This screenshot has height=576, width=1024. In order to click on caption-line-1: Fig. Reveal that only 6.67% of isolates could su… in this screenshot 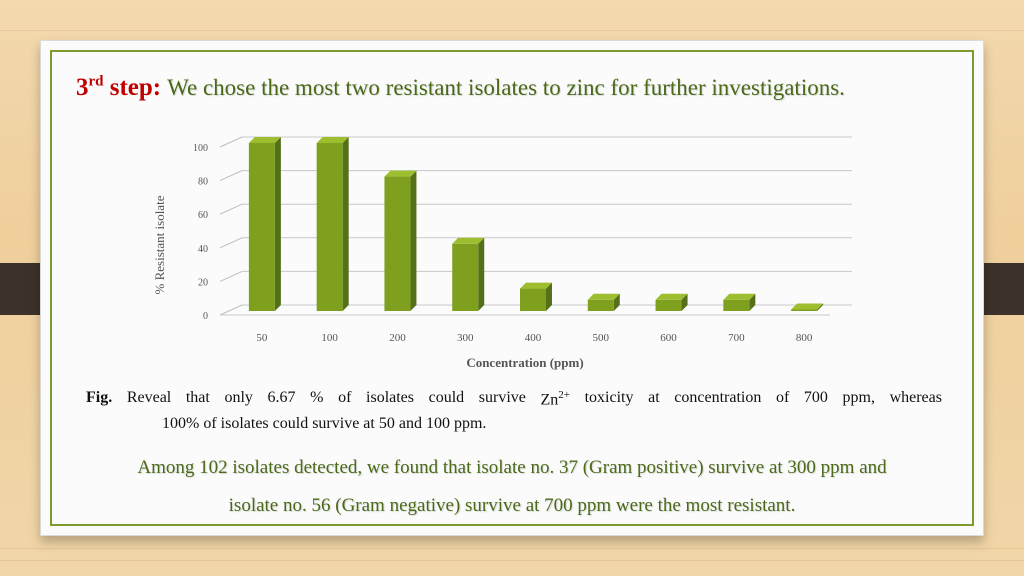, I will do `click(514, 399)`.